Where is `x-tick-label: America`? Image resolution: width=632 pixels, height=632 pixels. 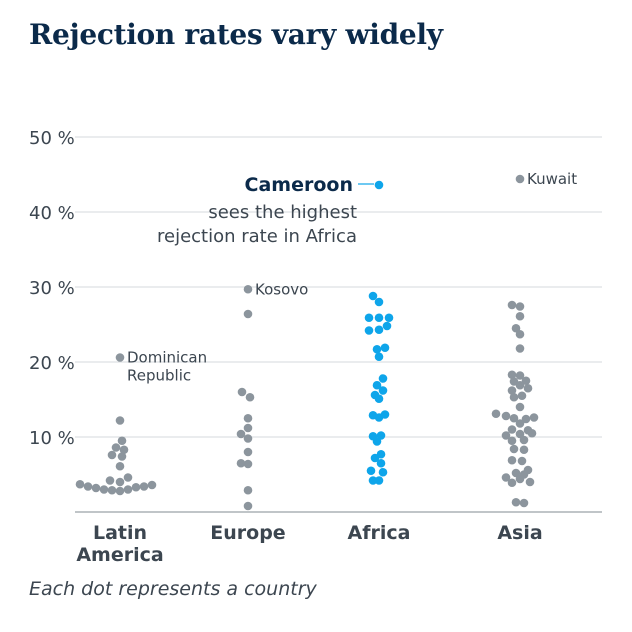
x-tick-label: America is located at coordinates (119, 555).